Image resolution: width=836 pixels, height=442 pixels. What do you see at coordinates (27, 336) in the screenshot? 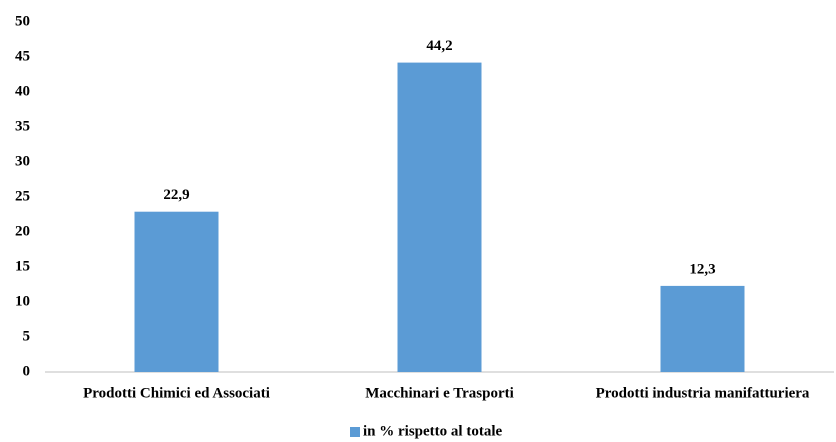
I see `y-tick-label: 5` at bounding box center [27, 336].